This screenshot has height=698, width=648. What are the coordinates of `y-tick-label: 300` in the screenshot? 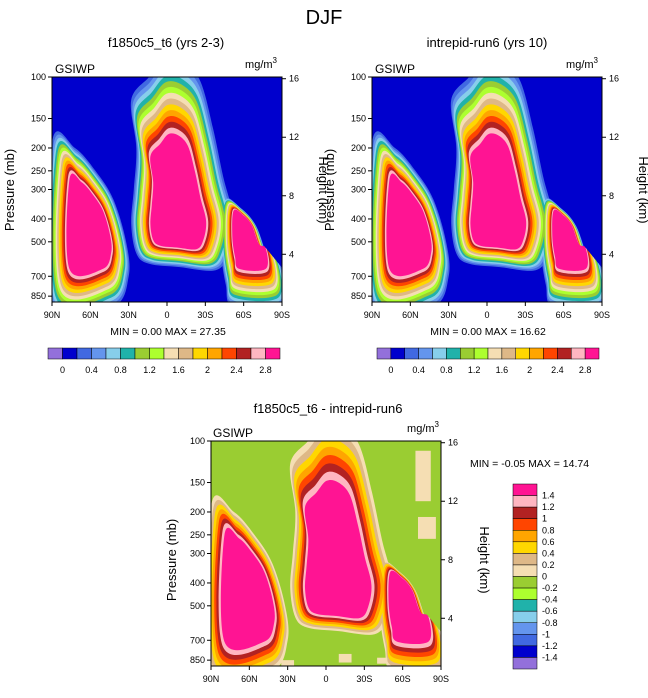 It's located at (38, 190).